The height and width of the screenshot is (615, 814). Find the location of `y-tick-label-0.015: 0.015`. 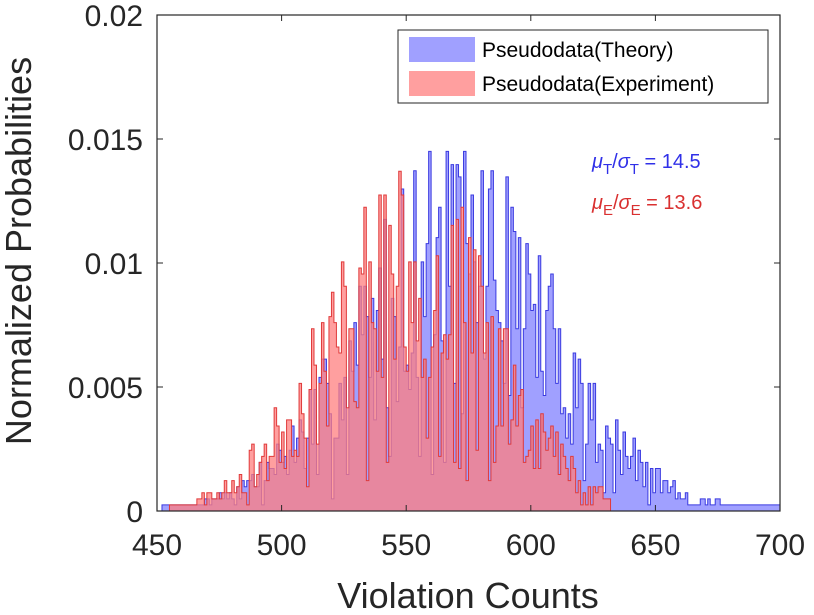

y-tick-label-0.015: 0.015 is located at coordinates (105, 140).